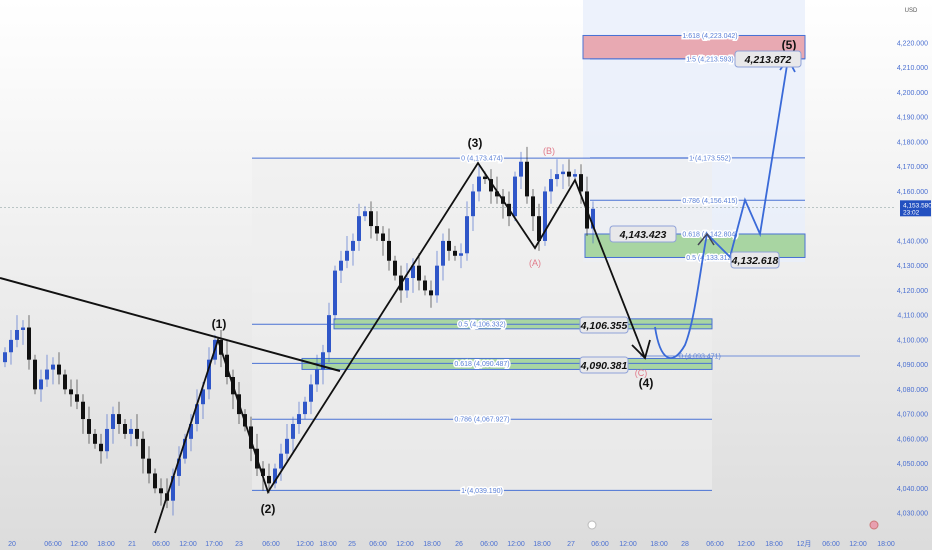 The height and width of the screenshot is (550, 932). I want to click on y-tick-label: 4,210.000, so click(912, 68).